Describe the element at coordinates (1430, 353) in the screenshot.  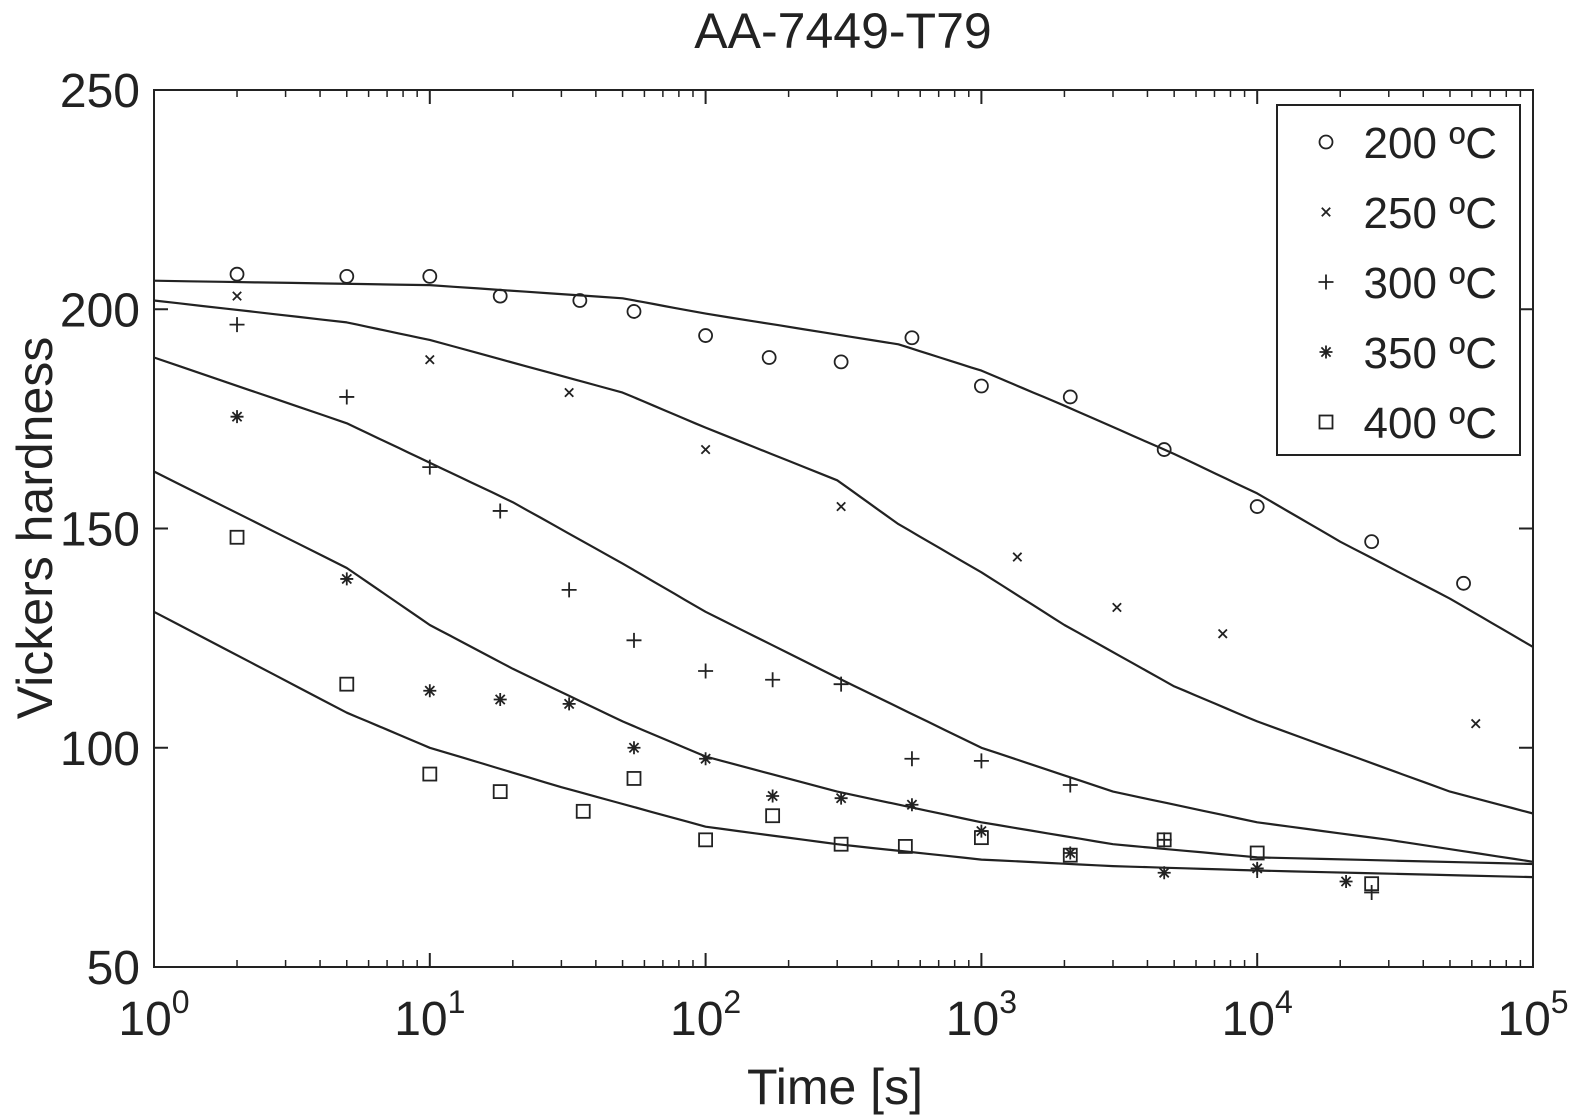
I see `legend-label: 350 ºC` at that location.